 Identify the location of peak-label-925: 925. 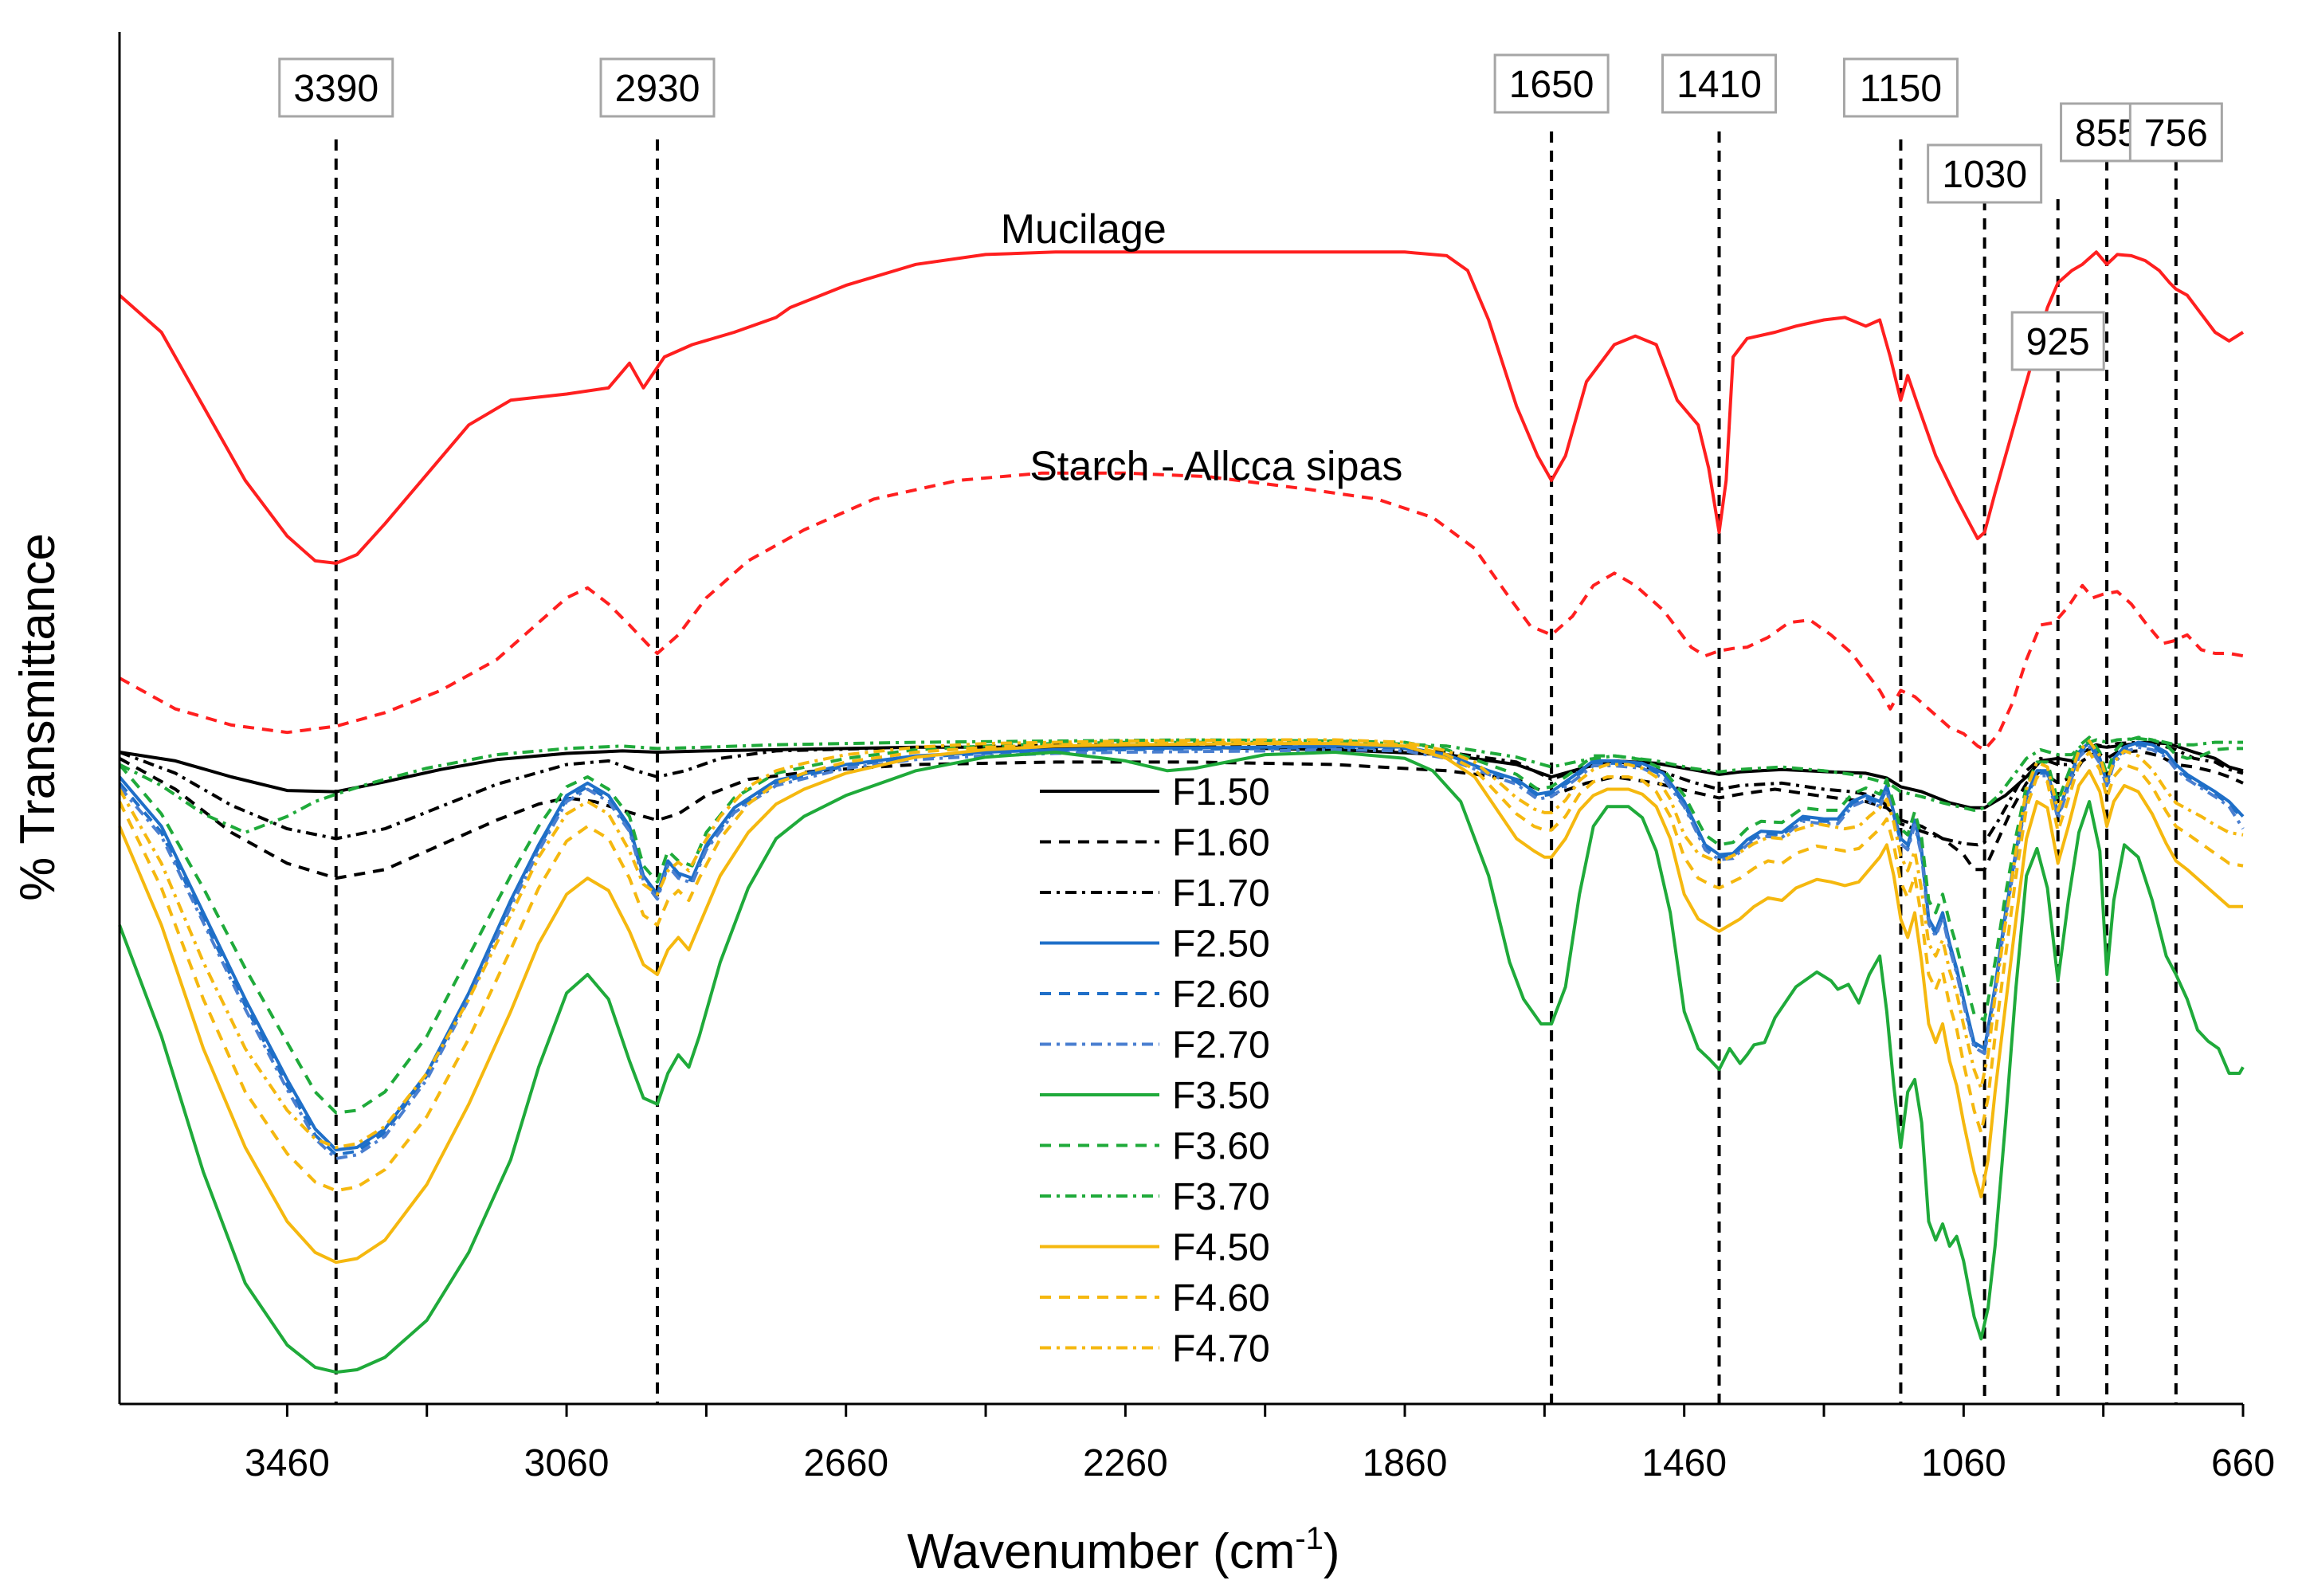
(2057, 341).